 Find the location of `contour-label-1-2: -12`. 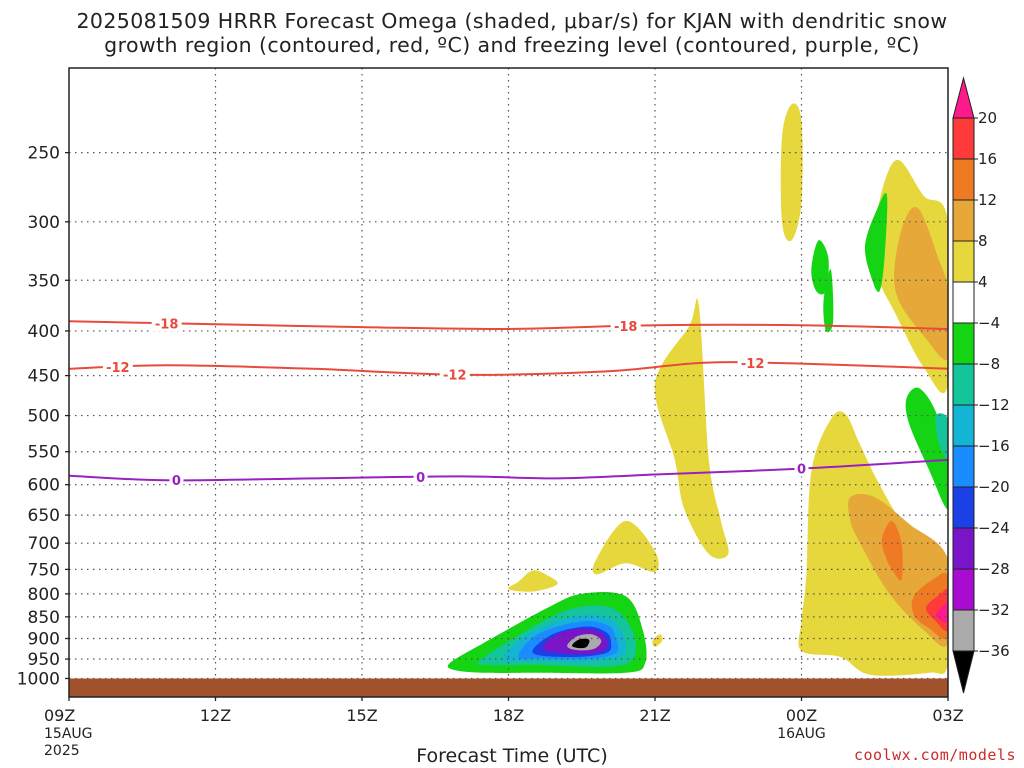

contour-label-1-2: -12 is located at coordinates (753, 364).